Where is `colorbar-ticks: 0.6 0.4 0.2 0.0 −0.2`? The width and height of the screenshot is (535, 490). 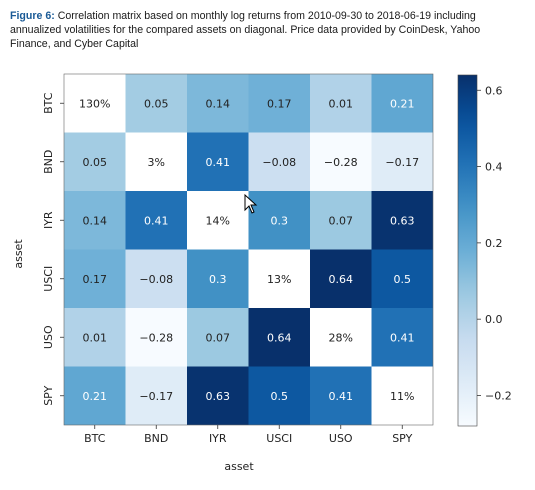
colorbar-ticks: 0.6 0.4 0.2 0.0 −0.2 is located at coordinates (494, 243).